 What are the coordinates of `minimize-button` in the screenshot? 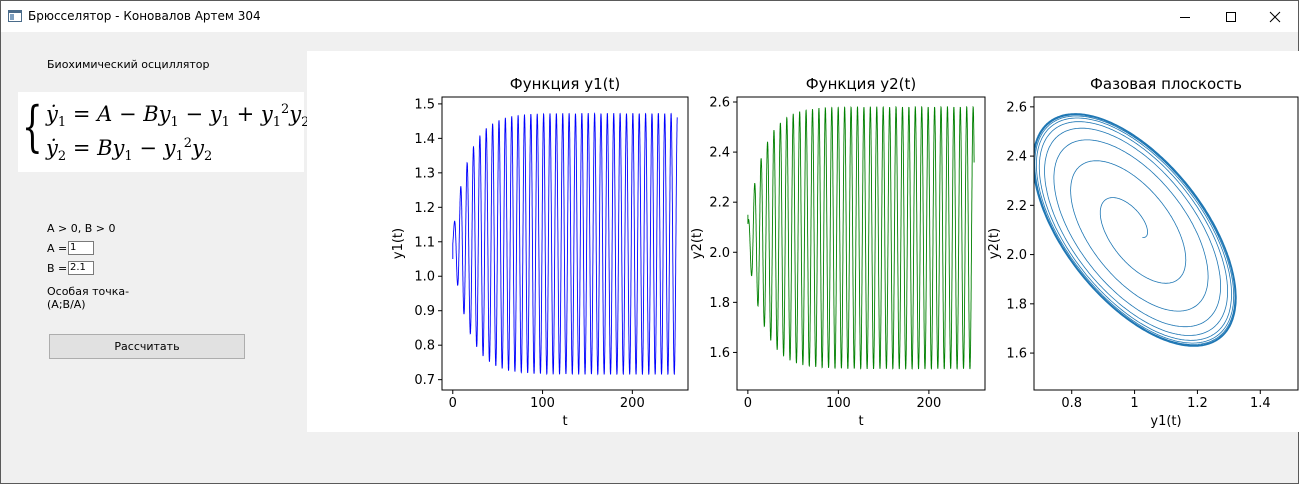 It's located at (1185, 16).